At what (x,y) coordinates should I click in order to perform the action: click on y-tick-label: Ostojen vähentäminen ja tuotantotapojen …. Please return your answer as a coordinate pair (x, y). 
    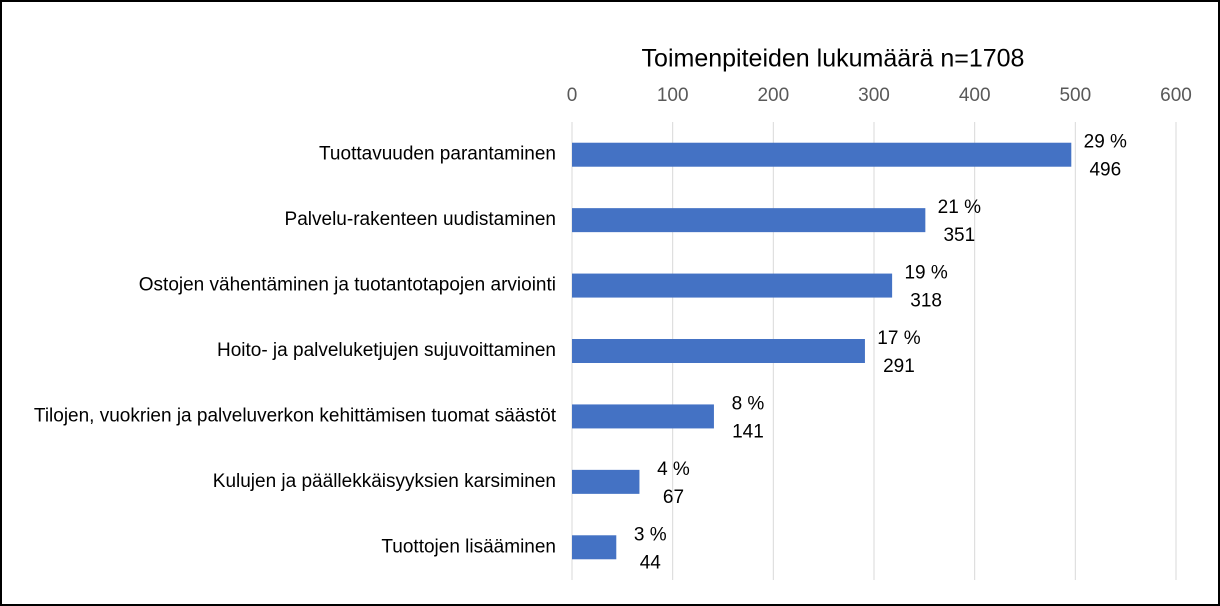
    Looking at the image, I should click on (347, 285).